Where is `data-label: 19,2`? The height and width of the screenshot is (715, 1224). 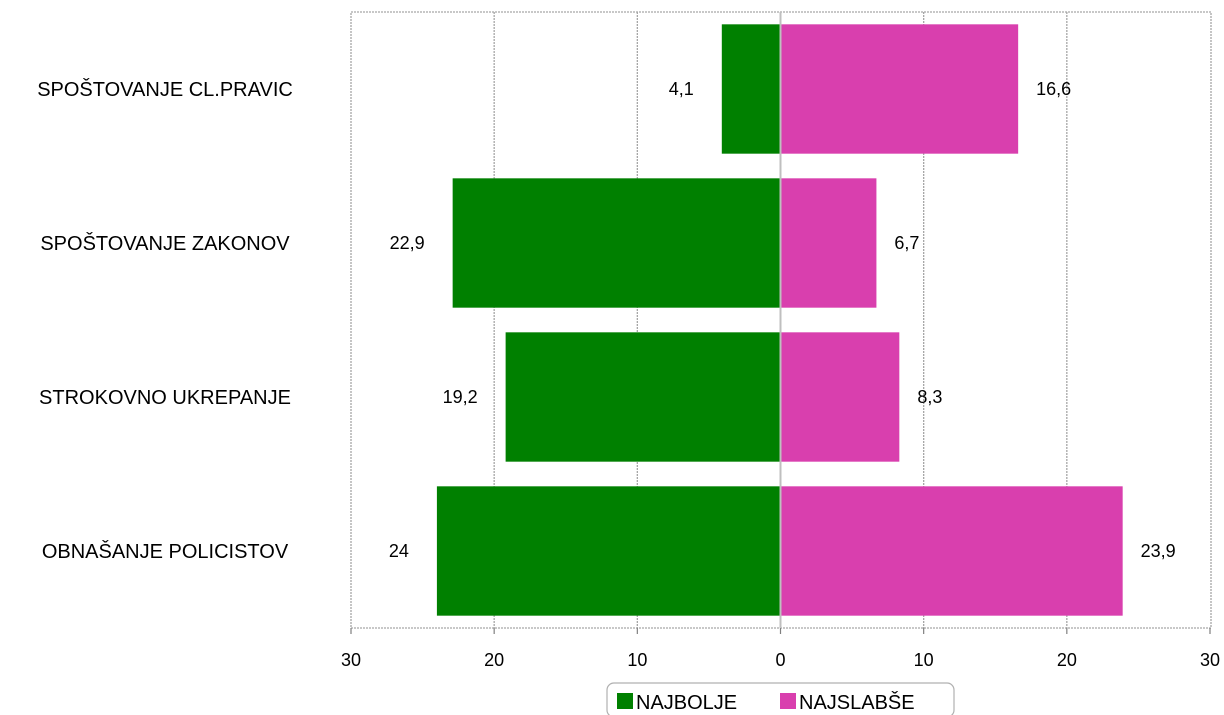
data-label: 19,2 is located at coordinates (460, 397).